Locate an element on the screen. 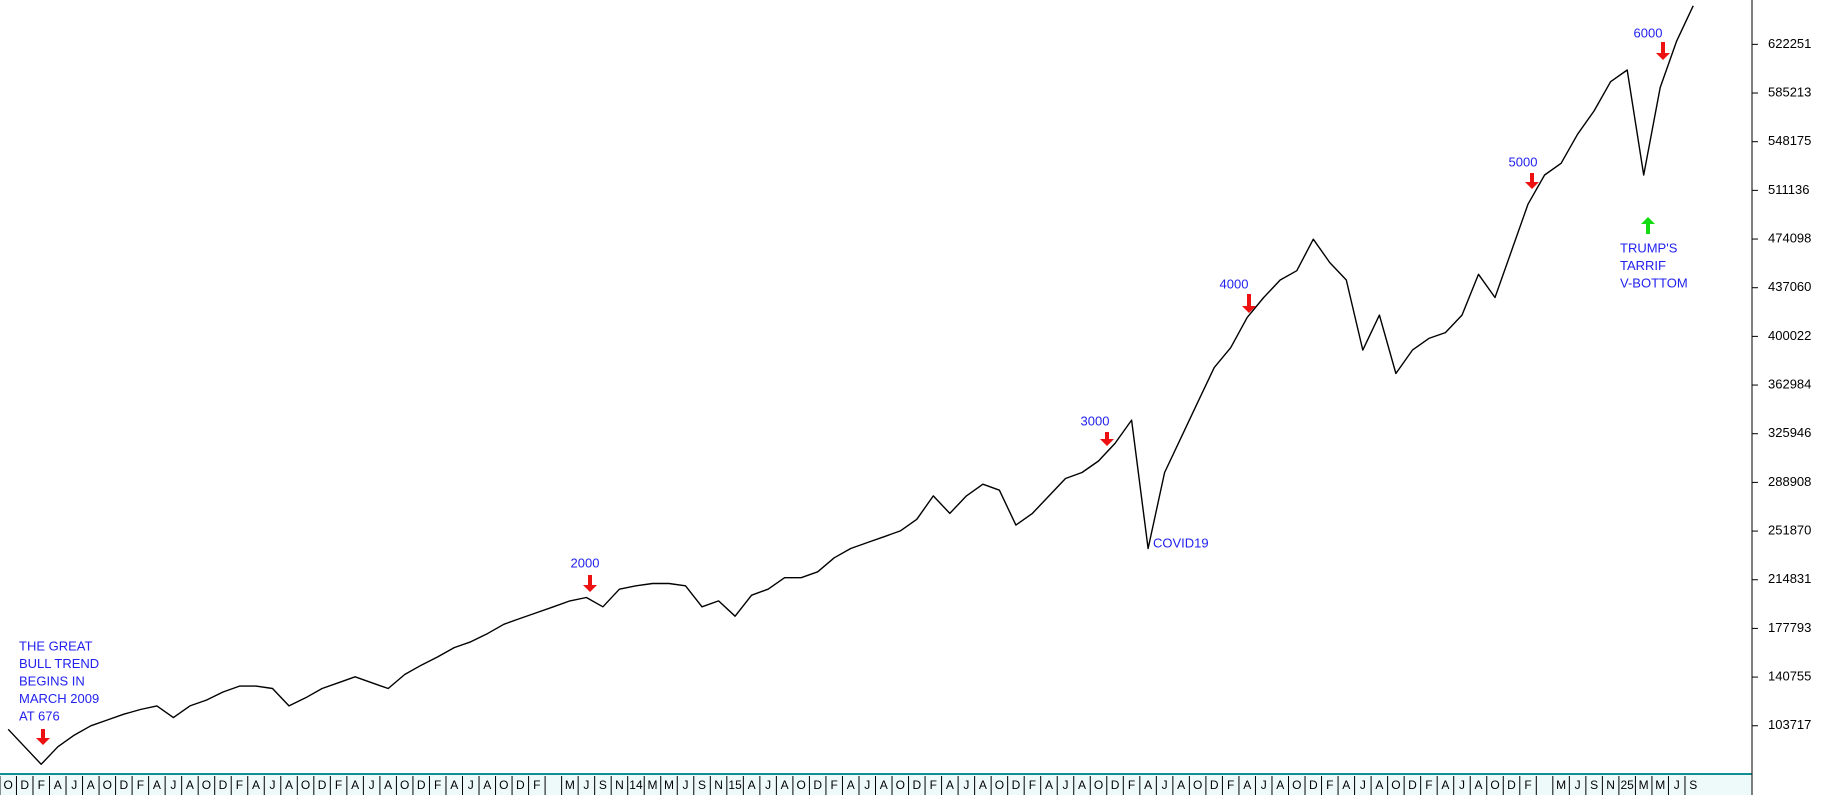 The width and height of the screenshot is (1831, 795). x-tick-label: 14 is located at coordinates (636, 785).